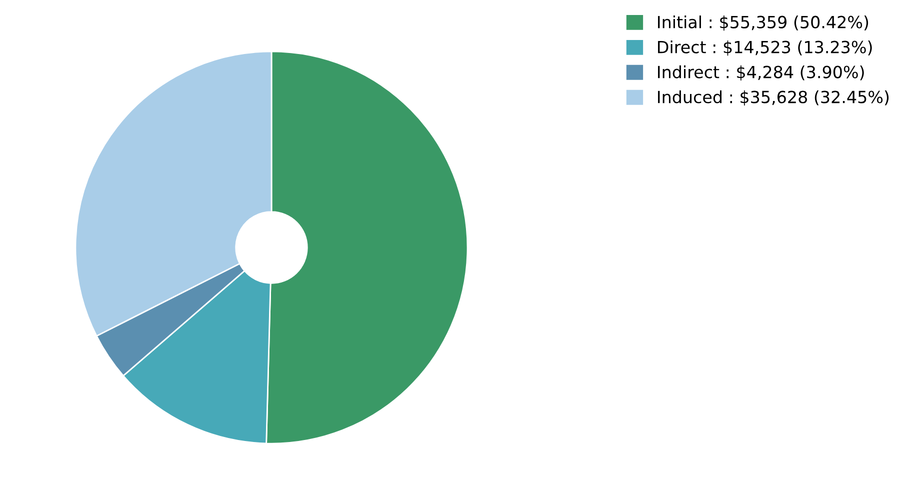  What do you see at coordinates (763, 23) in the screenshot?
I see `legend-label: Initial : $55,359 (50.42%)` at bounding box center [763, 23].